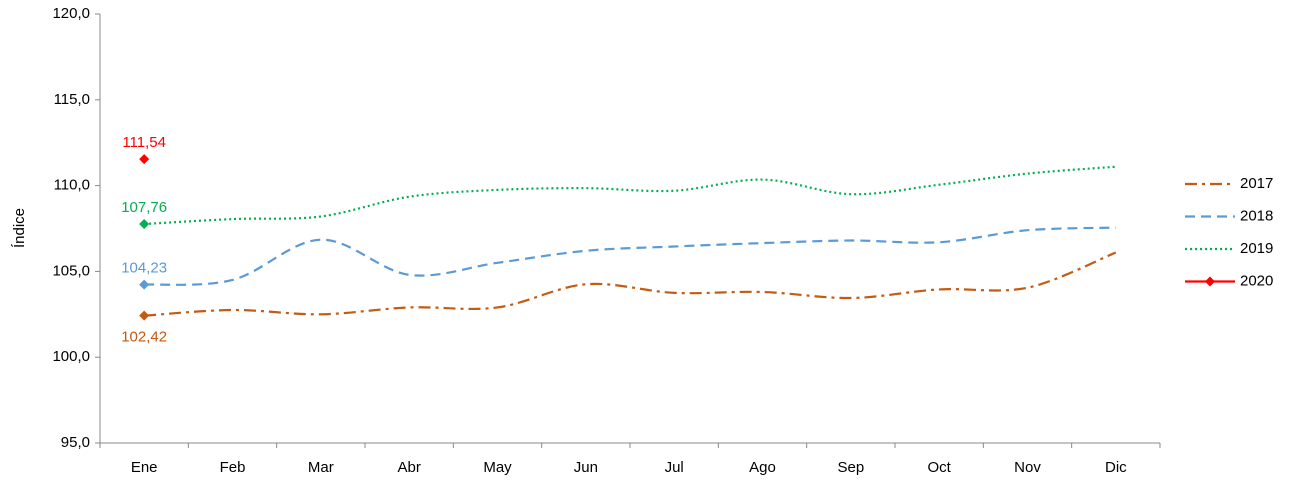 The width and height of the screenshot is (1295, 481). What do you see at coordinates (321, 467) in the screenshot?
I see `x-tick-label: Mar` at bounding box center [321, 467].